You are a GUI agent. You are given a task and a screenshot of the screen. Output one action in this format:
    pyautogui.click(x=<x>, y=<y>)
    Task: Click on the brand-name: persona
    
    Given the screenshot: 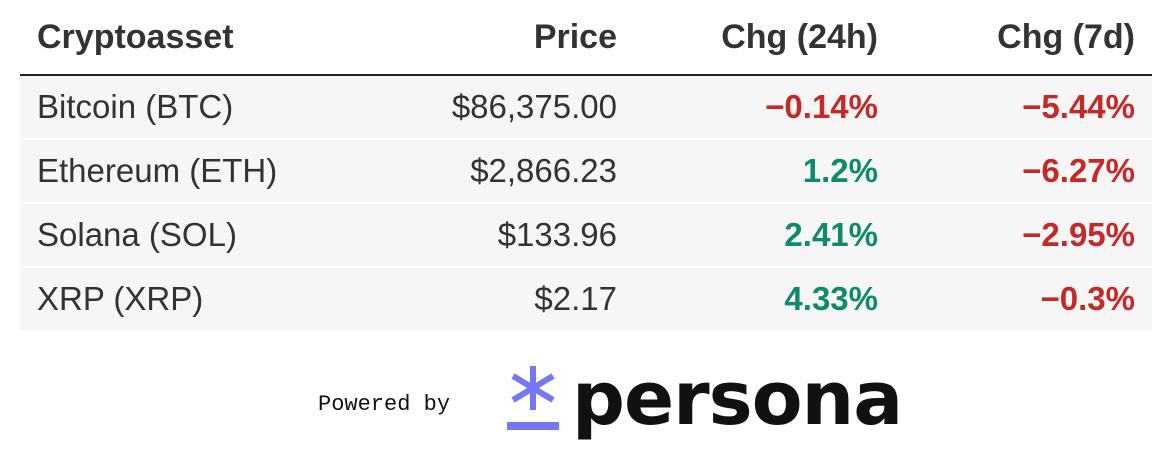 What is the action you would take?
    pyautogui.click(x=737, y=399)
    